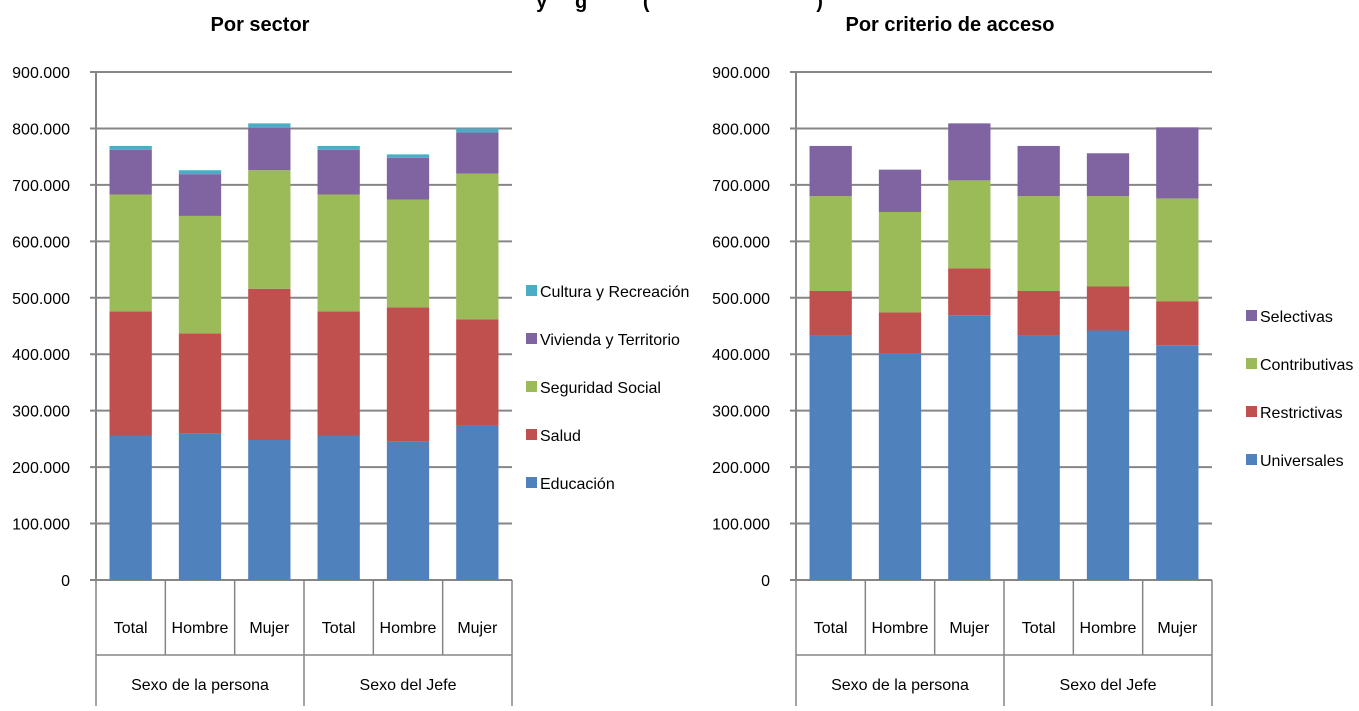 The height and width of the screenshot is (711, 1359). What do you see at coordinates (294, 685) in the screenshot?
I see `x-group-labels: Sexo de la persona Sexo del Jefe` at bounding box center [294, 685].